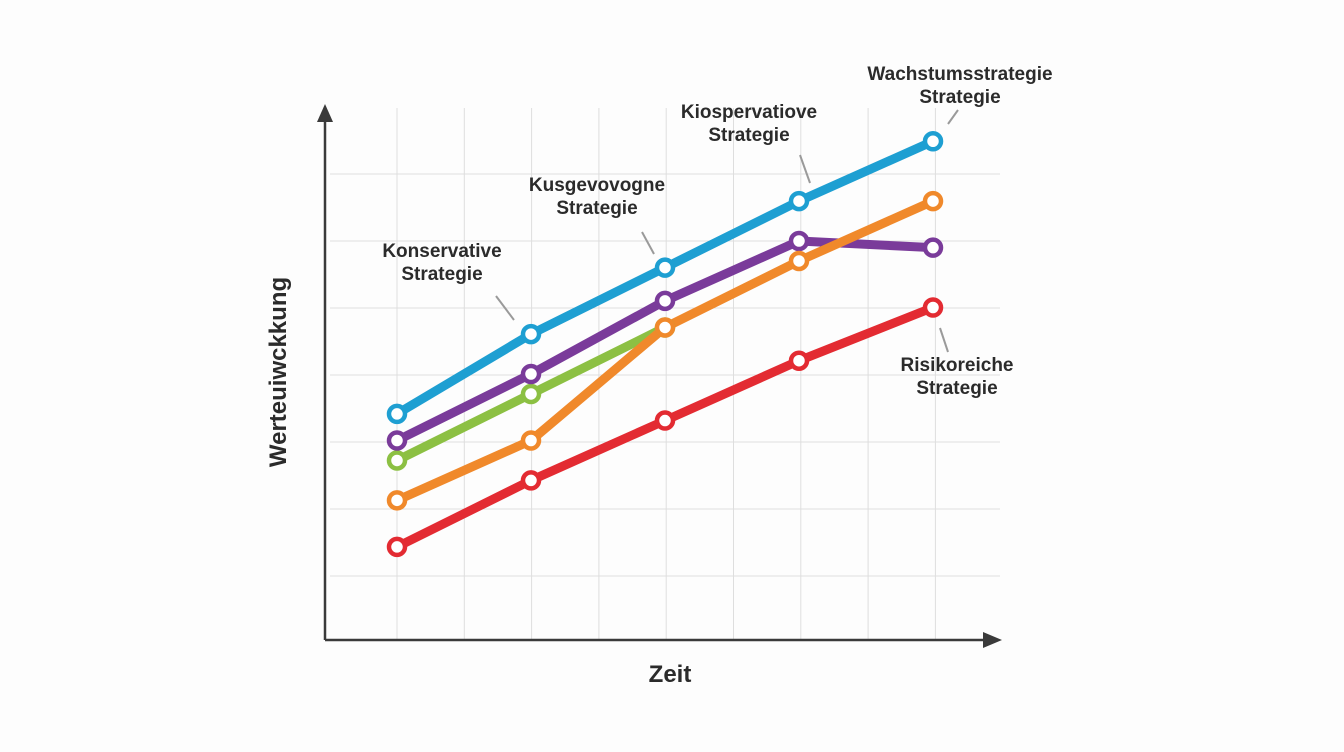 This screenshot has width=1344, height=752. Describe the element at coordinates (441, 251) in the screenshot. I see `annotation-label-line: Konservative` at that location.